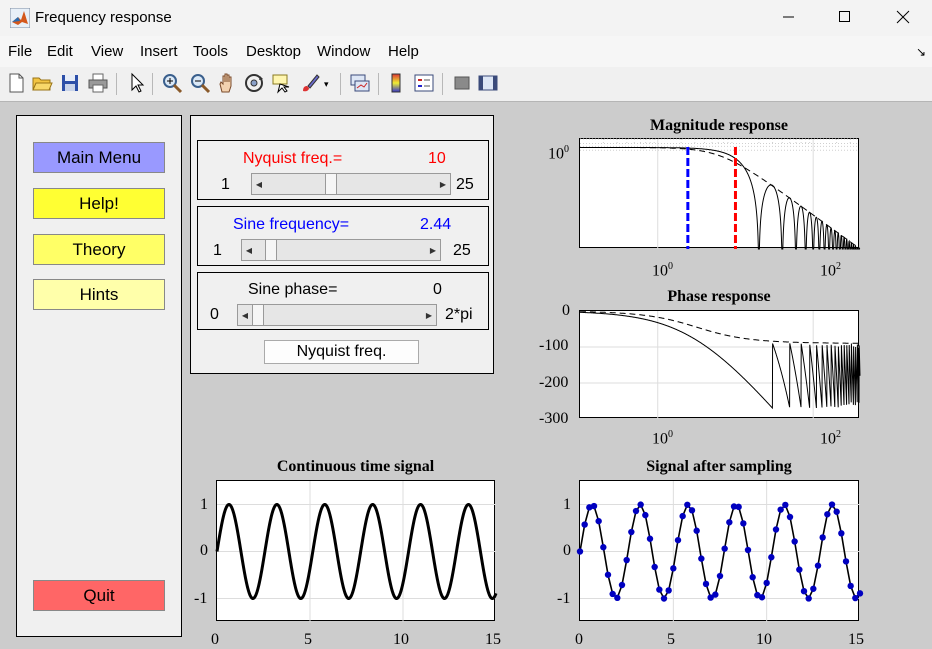 The width and height of the screenshot is (932, 649). Describe the element at coordinates (344, 51) in the screenshot. I see `menu-window: Window` at that location.